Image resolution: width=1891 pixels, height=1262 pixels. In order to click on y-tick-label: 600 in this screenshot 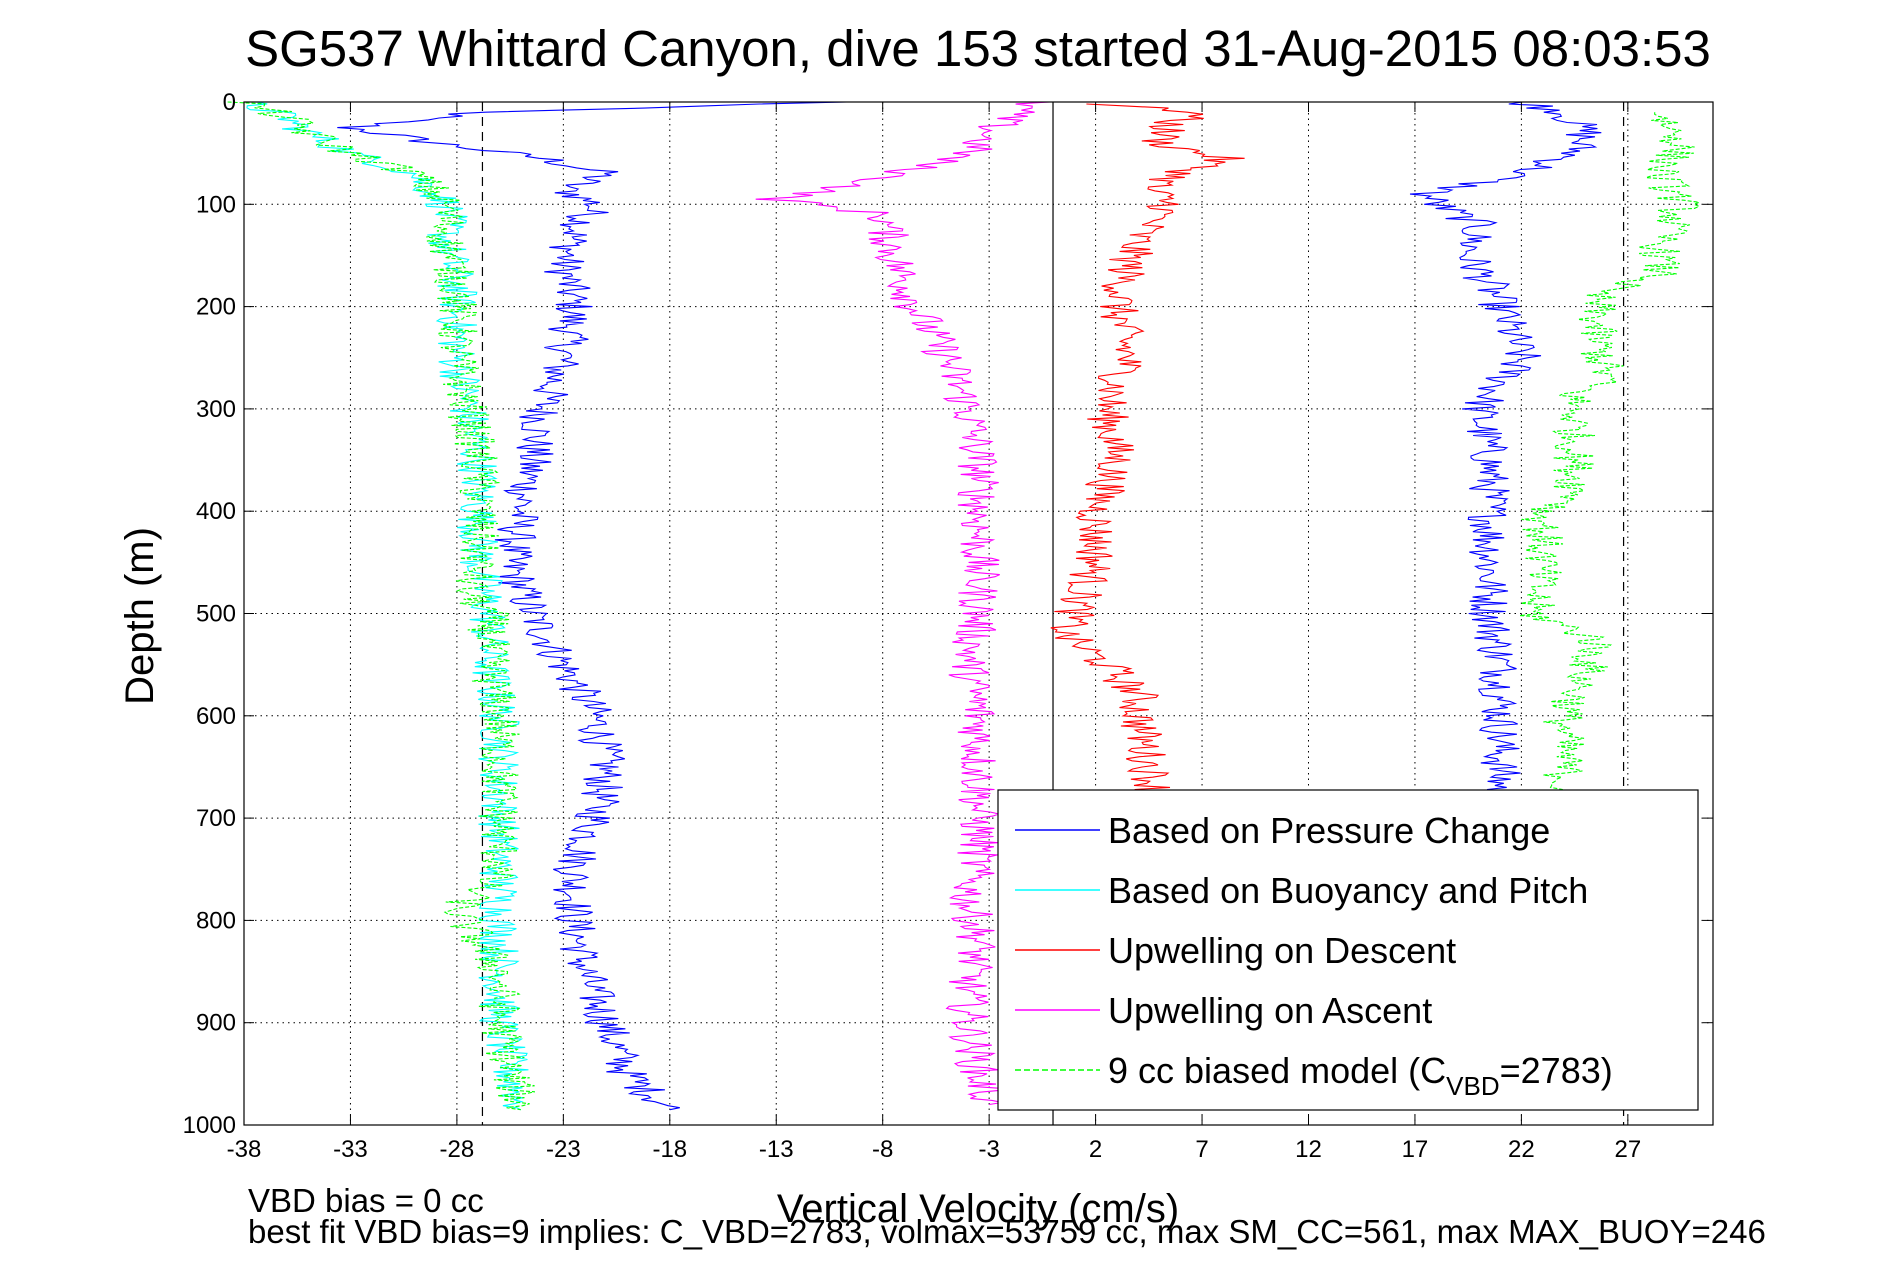, I will do `click(216, 716)`.